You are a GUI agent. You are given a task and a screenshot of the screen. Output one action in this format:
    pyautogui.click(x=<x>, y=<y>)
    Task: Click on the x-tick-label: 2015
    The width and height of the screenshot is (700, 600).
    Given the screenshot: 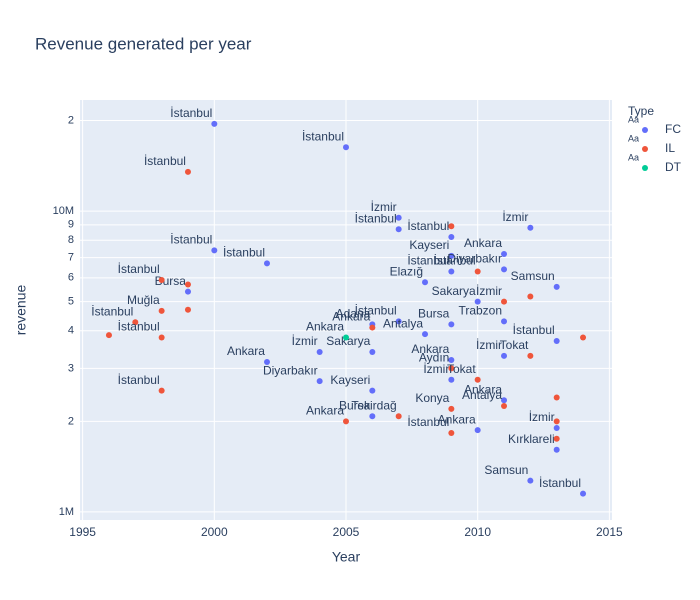 What is the action you would take?
    pyautogui.click(x=609, y=532)
    